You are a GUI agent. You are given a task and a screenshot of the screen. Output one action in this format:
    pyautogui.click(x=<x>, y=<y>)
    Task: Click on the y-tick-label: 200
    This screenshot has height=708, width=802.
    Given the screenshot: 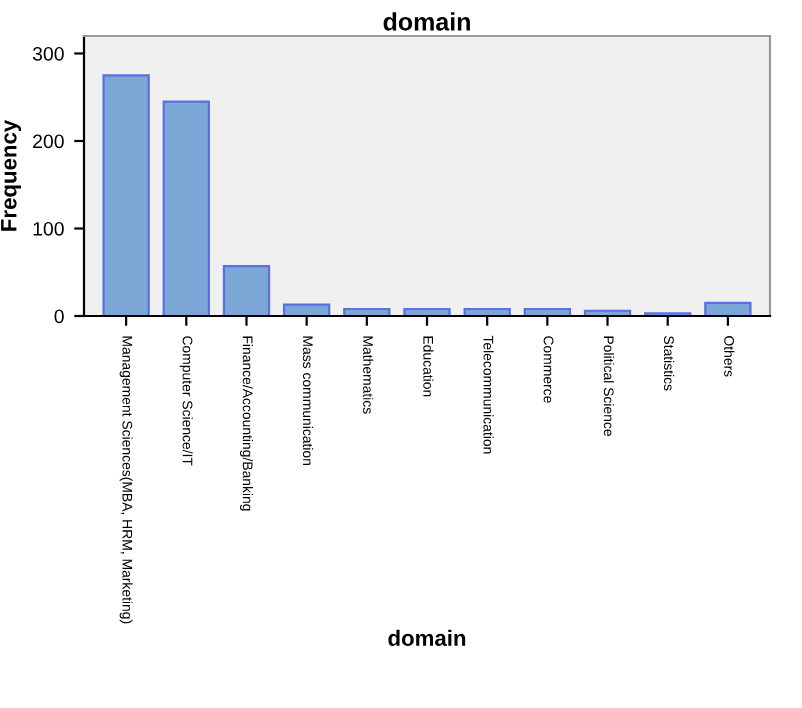 What is the action you would take?
    pyautogui.click(x=48, y=141)
    